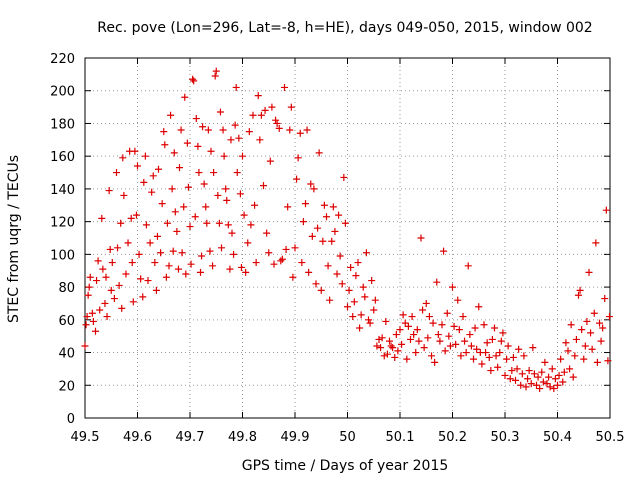 This screenshot has width=640, height=480. Describe the element at coordinates (62, 255) in the screenshot. I see `y-tick-label: 100` at that location.